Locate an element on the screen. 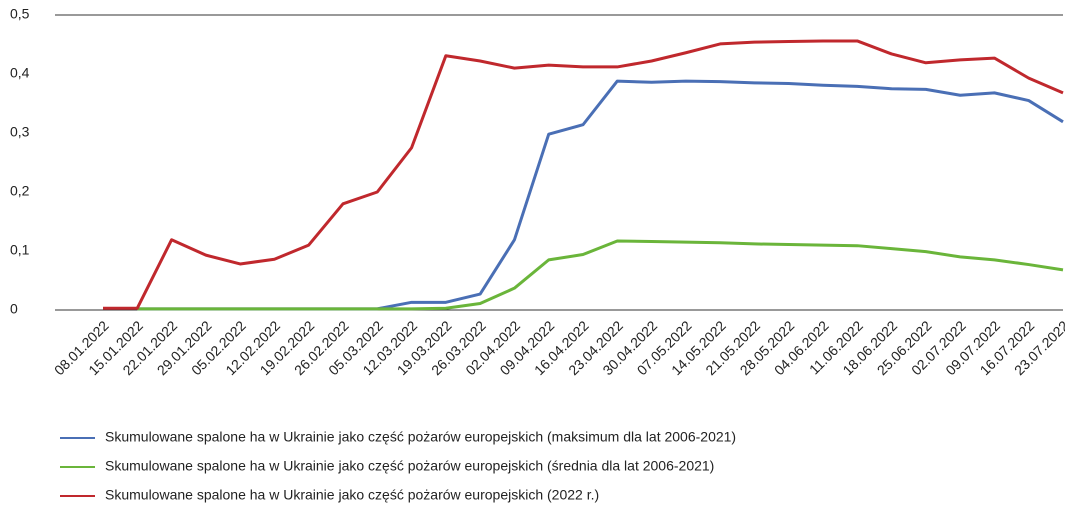  y-tick-label: 0,5 is located at coordinates (20, 14).